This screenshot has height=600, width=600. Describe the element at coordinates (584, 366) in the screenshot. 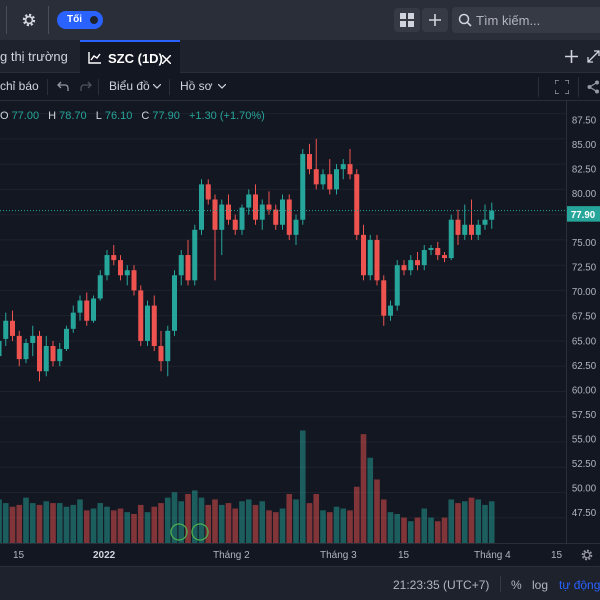

I see `price-tick: 62.50` at that location.